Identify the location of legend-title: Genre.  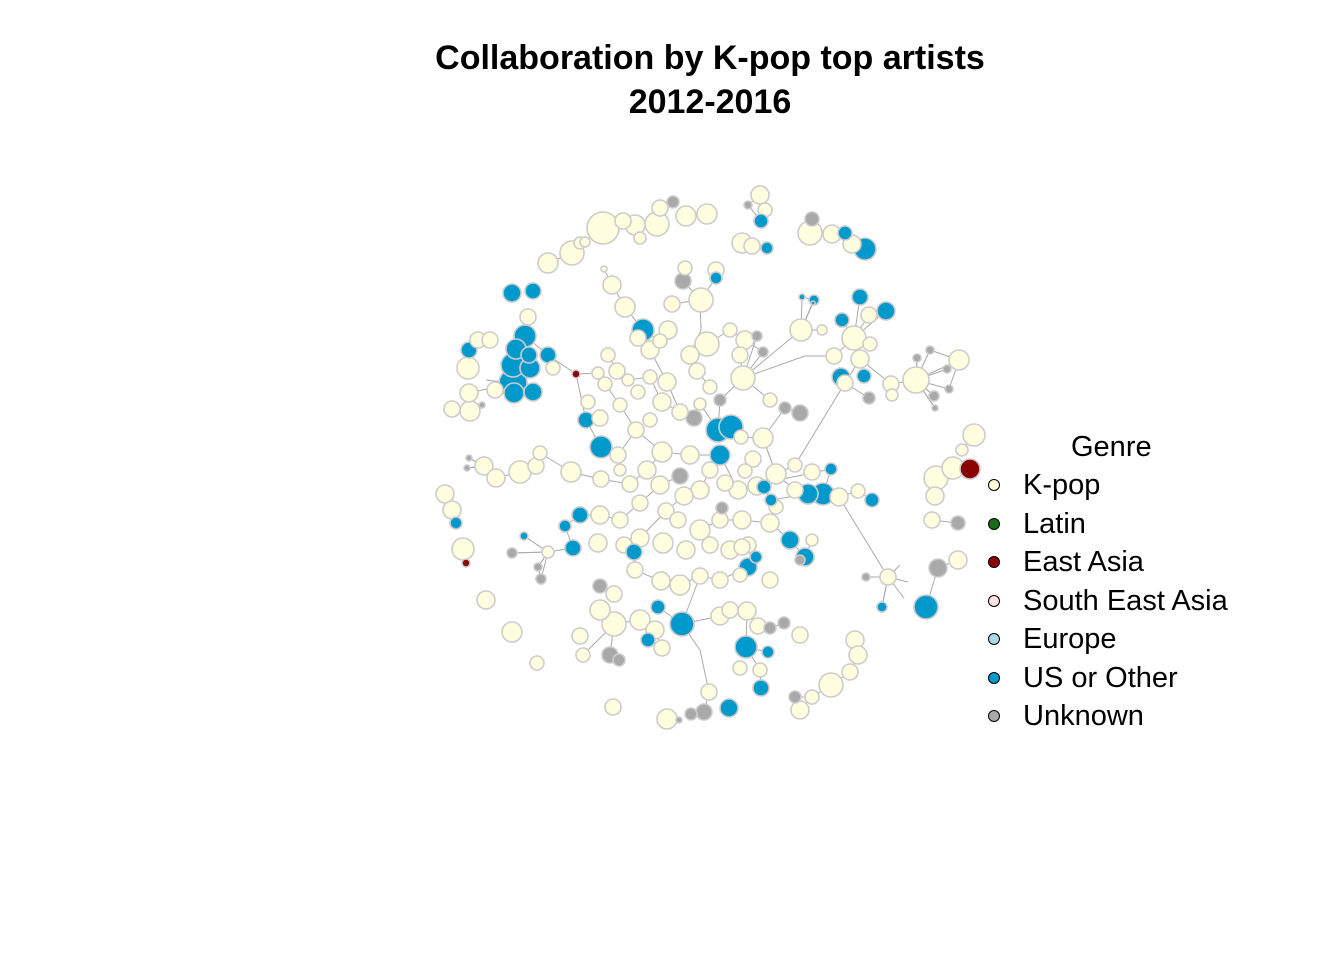
(1111, 447).